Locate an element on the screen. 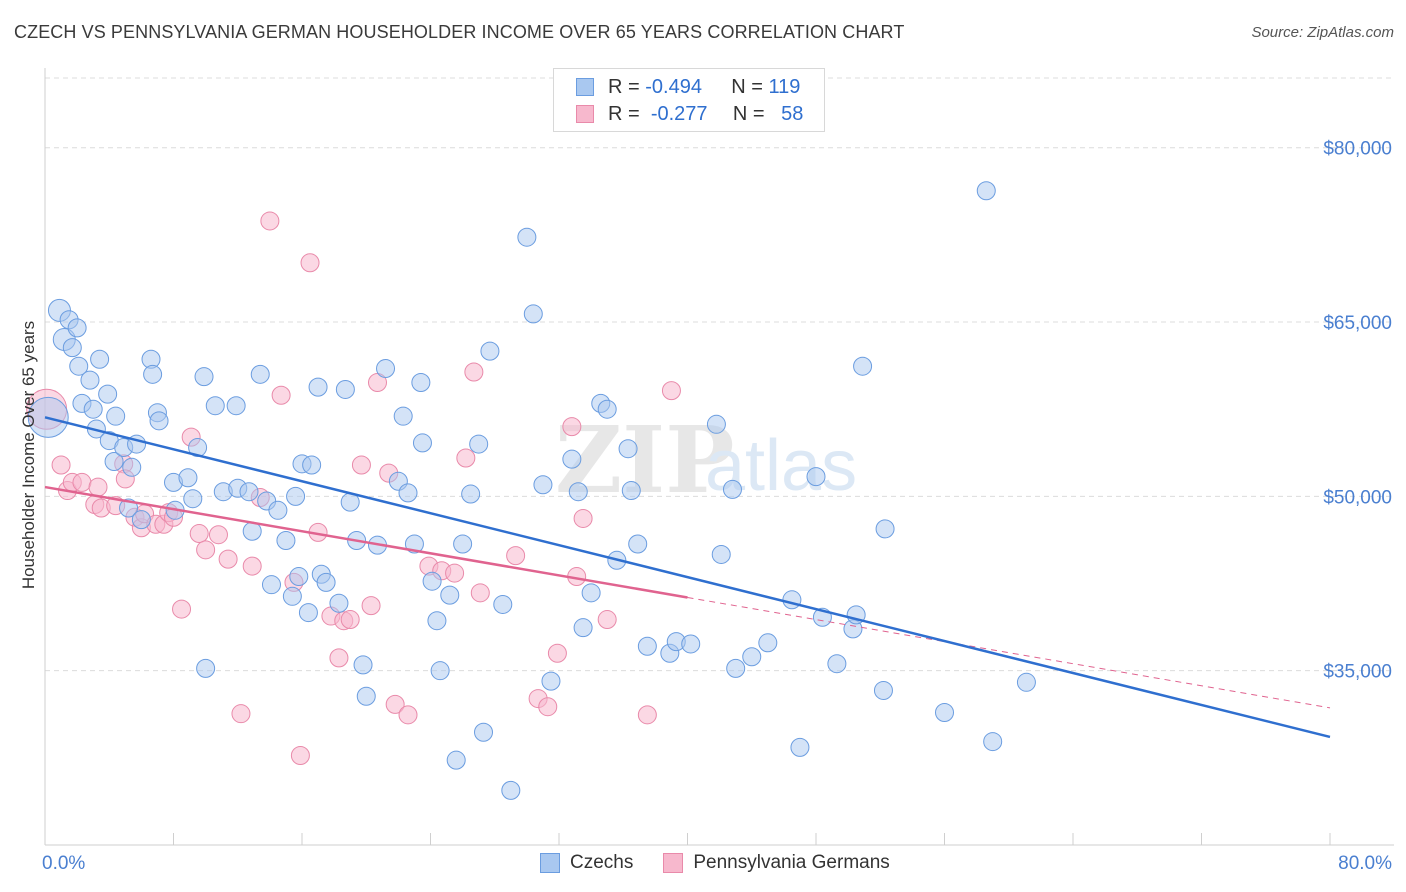  legend-r-value: -0.277 is located at coordinates (679, 113).